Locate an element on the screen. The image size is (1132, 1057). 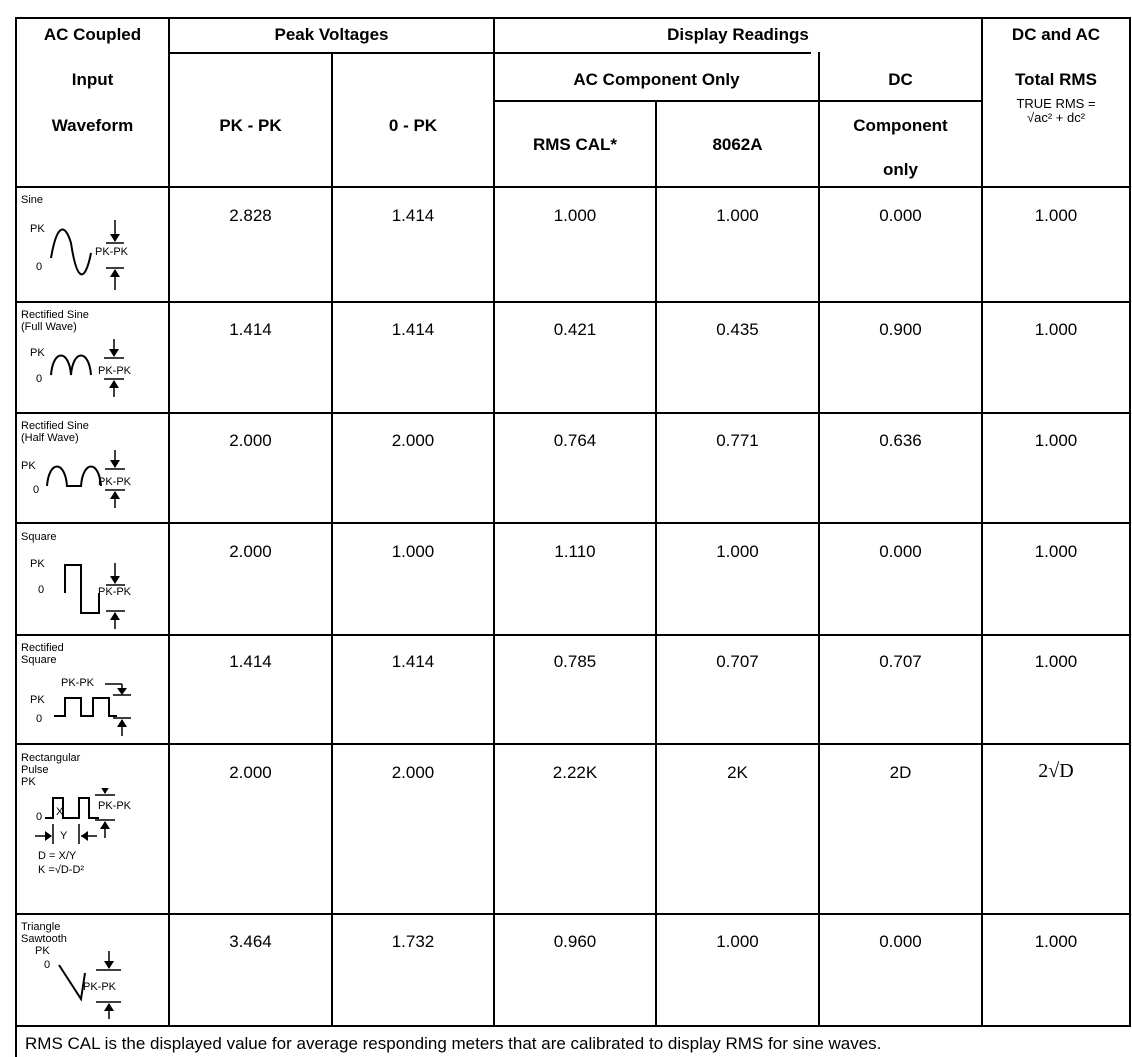
sine-pkpk-label: PK-PK is located at coordinates (112, 252).